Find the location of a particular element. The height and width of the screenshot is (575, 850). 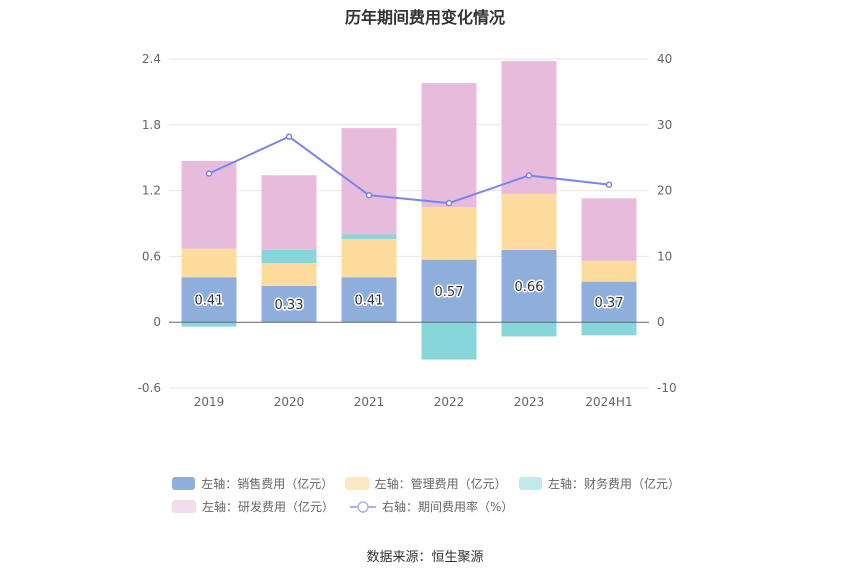

bar-value-label: 0.33 is located at coordinates (289, 305).